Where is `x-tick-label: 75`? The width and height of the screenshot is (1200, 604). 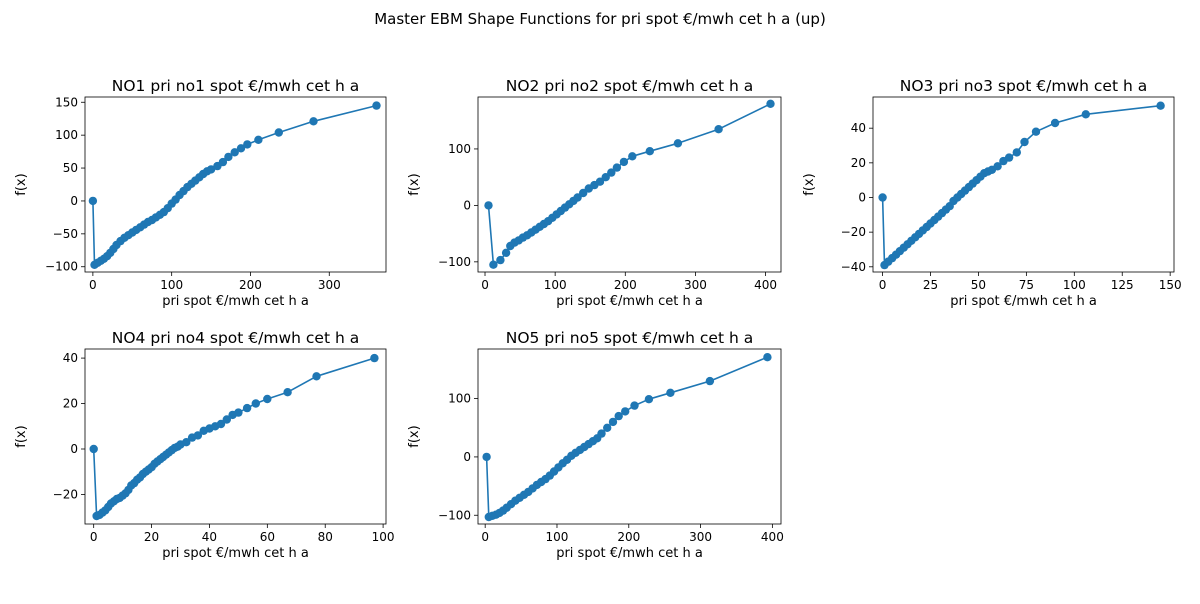
x-tick-label: 75 is located at coordinates (1026, 285).